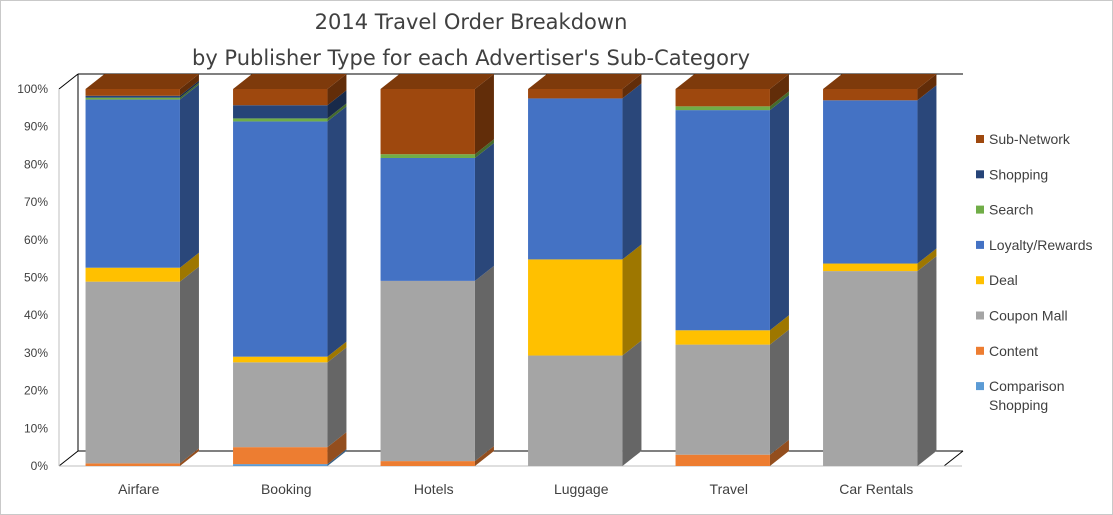  I want to click on legend-label-sub-network: Sub-Network, so click(1030, 139).